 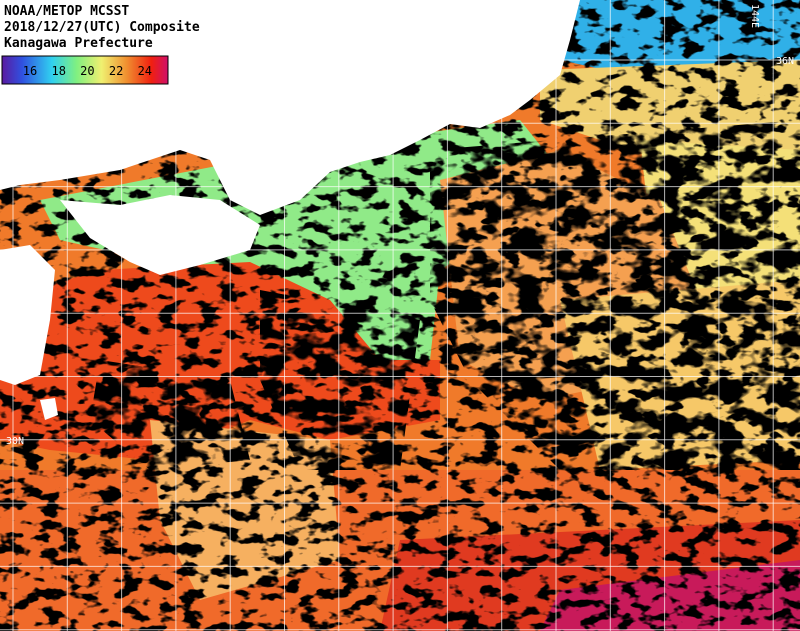 What do you see at coordinates (754, 16) in the screenshot?
I see `lon-label: 144E` at bounding box center [754, 16].